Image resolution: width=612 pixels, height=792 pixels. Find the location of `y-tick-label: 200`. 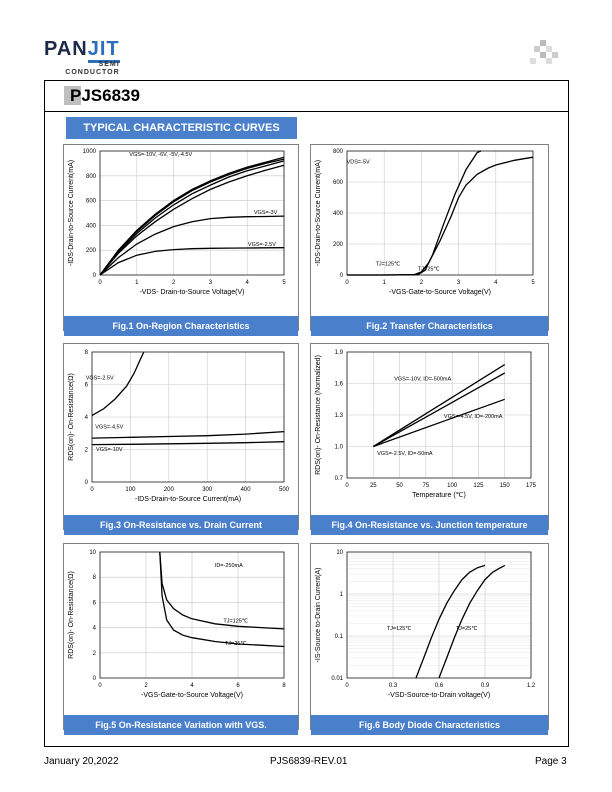

y-tick-label: 200 is located at coordinates (91, 251).